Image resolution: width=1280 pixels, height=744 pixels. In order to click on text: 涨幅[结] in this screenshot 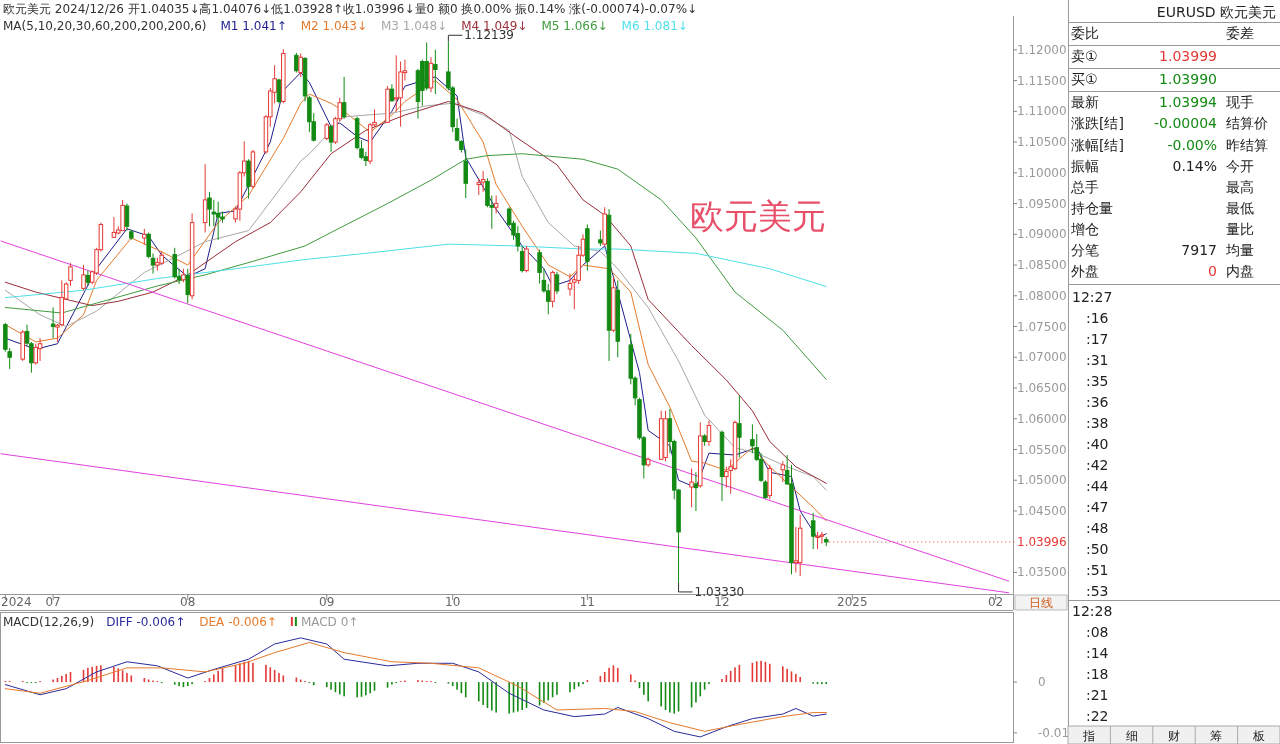, I will do `click(1097, 145)`.